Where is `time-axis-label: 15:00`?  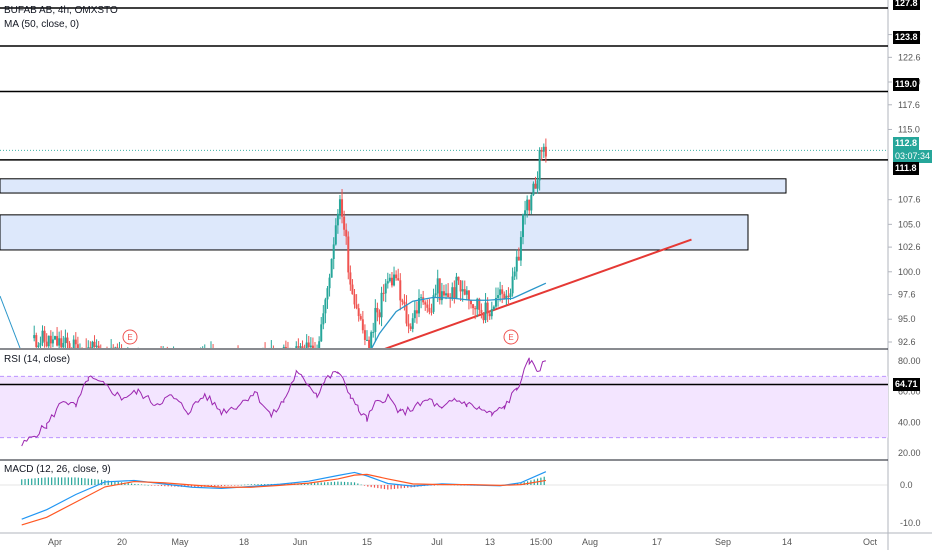
time-axis-label: 15:00 is located at coordinates (541, 542).